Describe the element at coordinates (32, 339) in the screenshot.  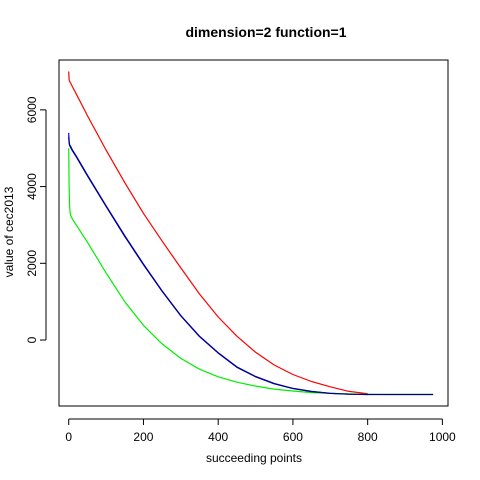
I see `y-tick-label: 0` at that location.